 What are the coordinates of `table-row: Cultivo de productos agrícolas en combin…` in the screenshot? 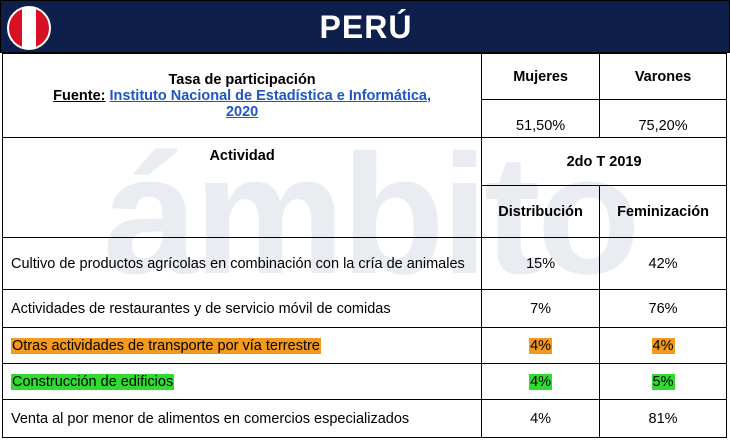 It's located at (364, 263).